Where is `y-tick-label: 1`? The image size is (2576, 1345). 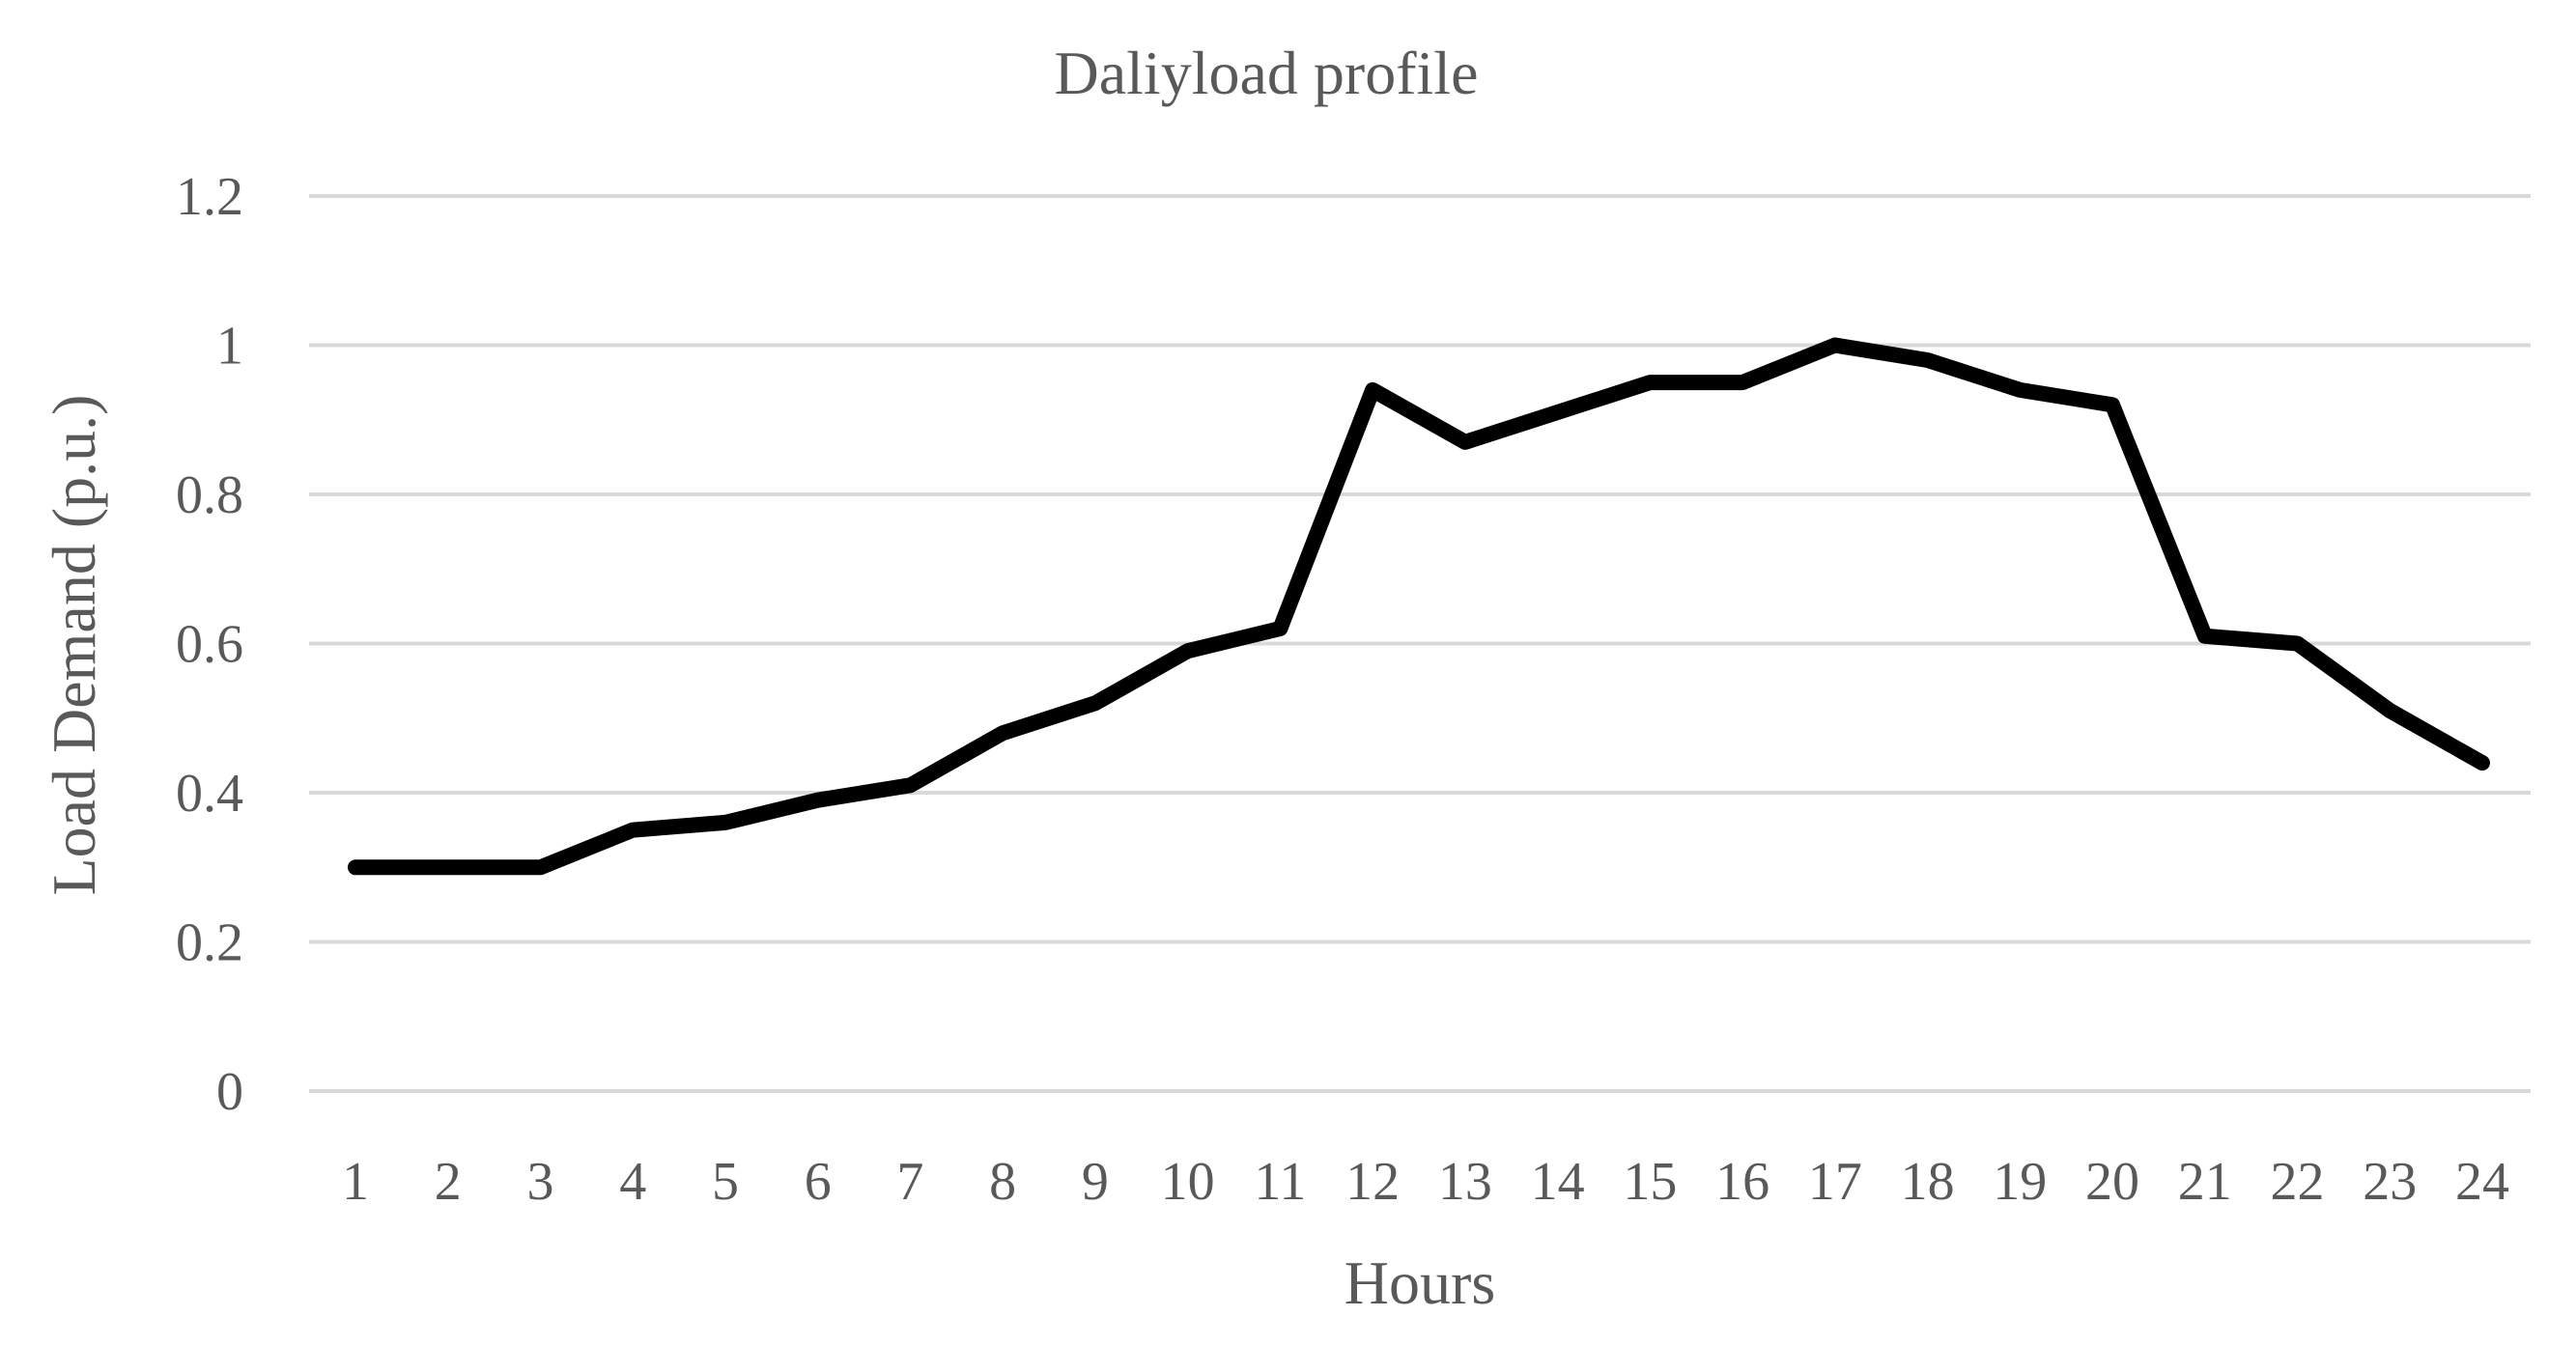
y-tick-label: 1 is located at coordinates (229, 347).